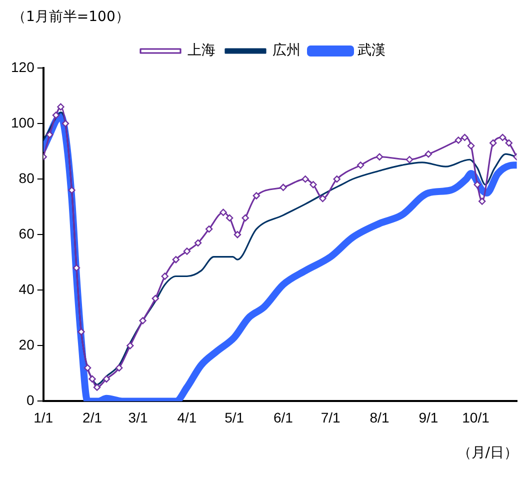 Image resolution: width=530 pixels, height=480 pixels. What do you see at coordinates (487, 453) in the screenshot?
I see `x-axis-title: （月/日）` at bounding box center [487, 453].